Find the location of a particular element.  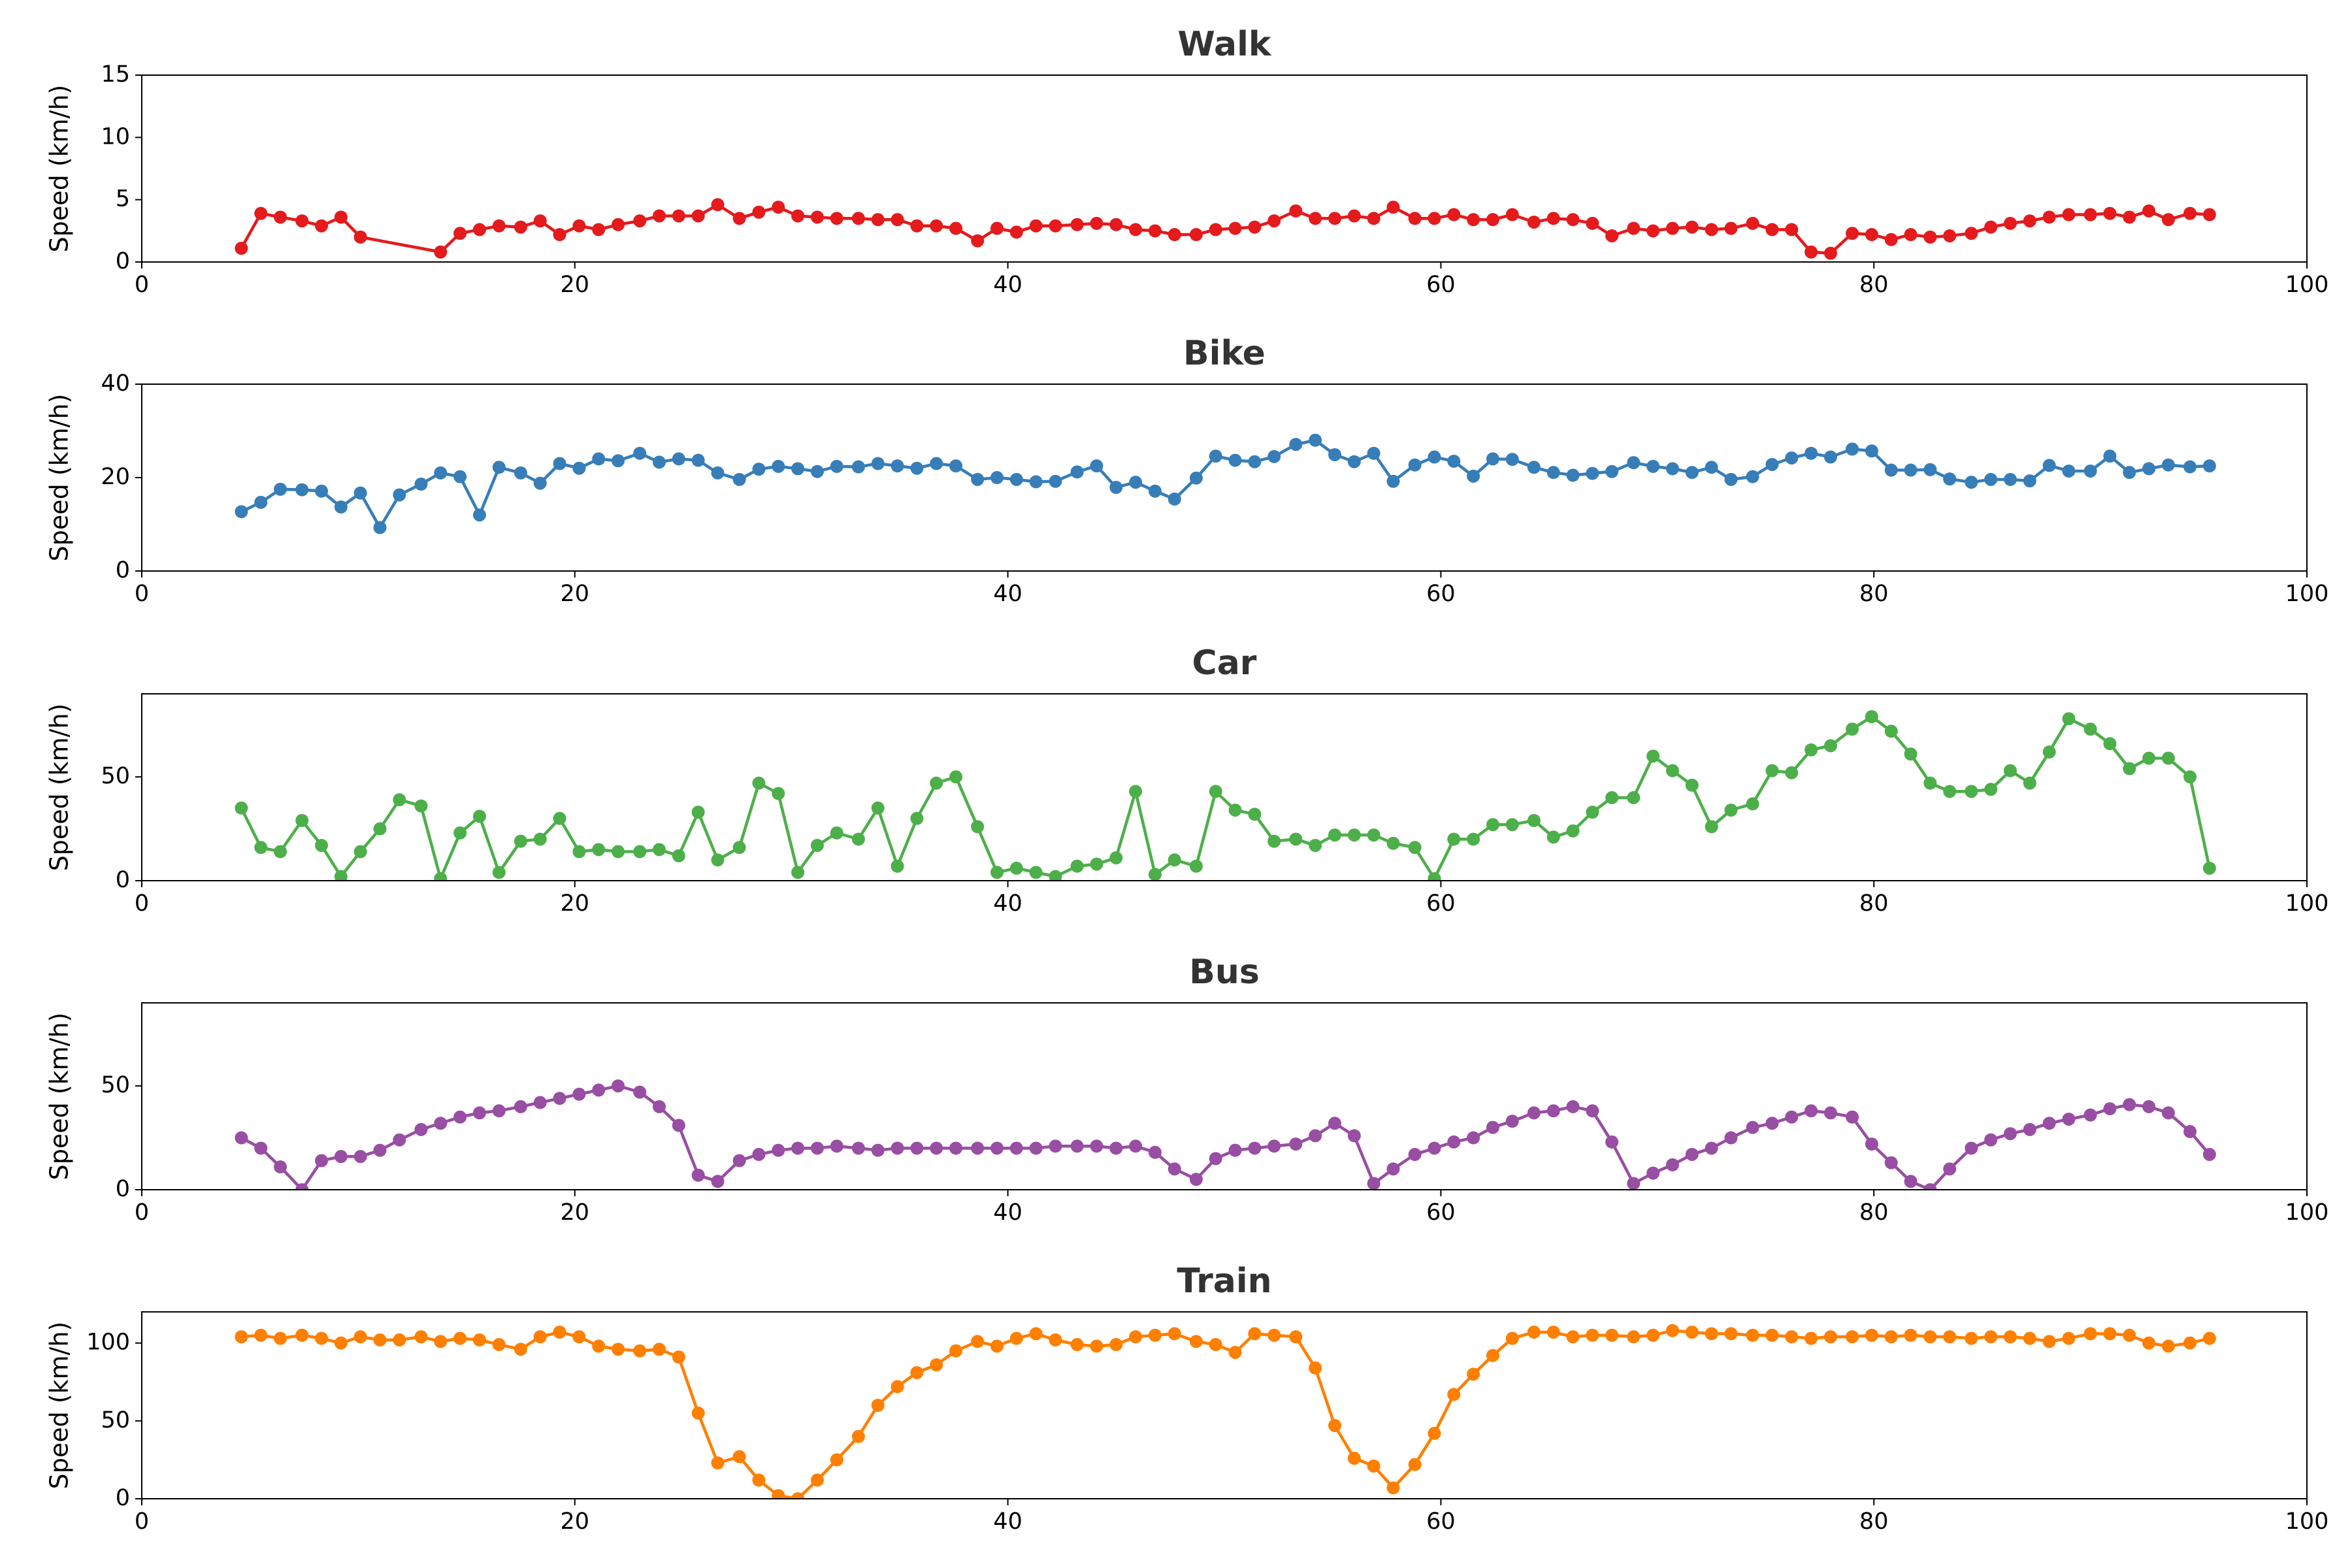

subplot-title: Bike is located at coordinates (1224, 353).